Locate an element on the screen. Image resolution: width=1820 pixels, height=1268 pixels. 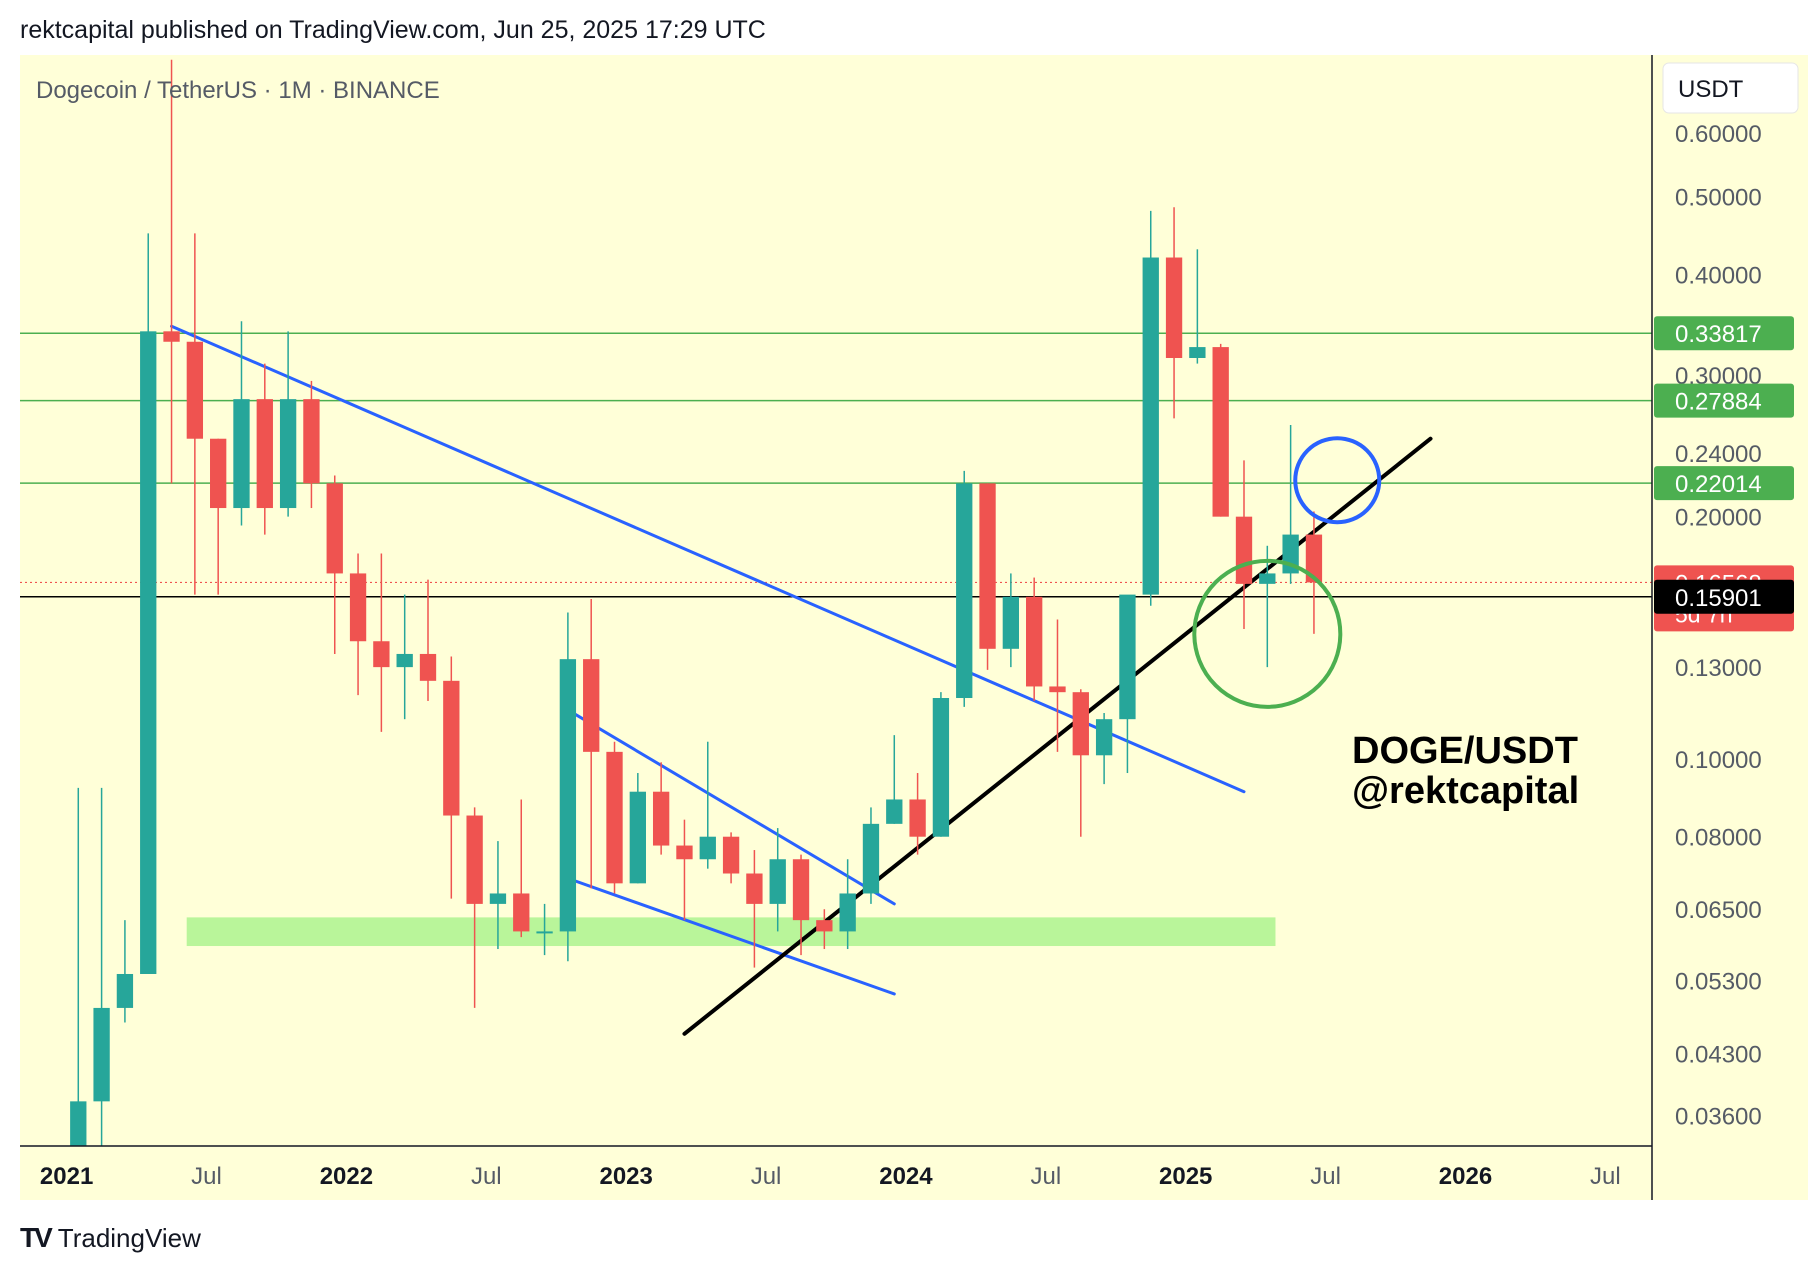
currency-button: USDT is located at coordinates (1730, 88).